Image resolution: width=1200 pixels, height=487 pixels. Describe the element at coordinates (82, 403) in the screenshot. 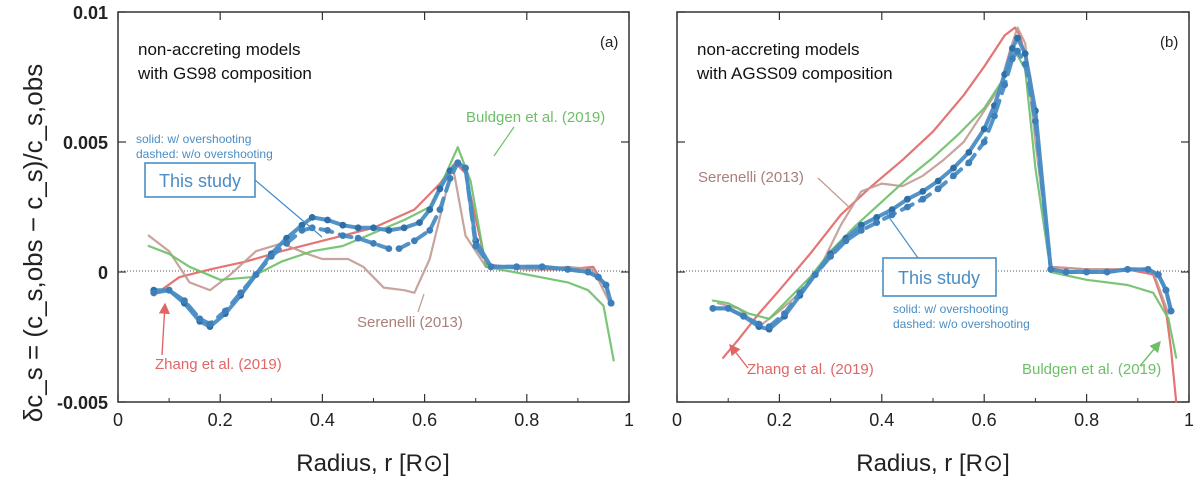

I see `y-tick-label: -0.005` at that location.